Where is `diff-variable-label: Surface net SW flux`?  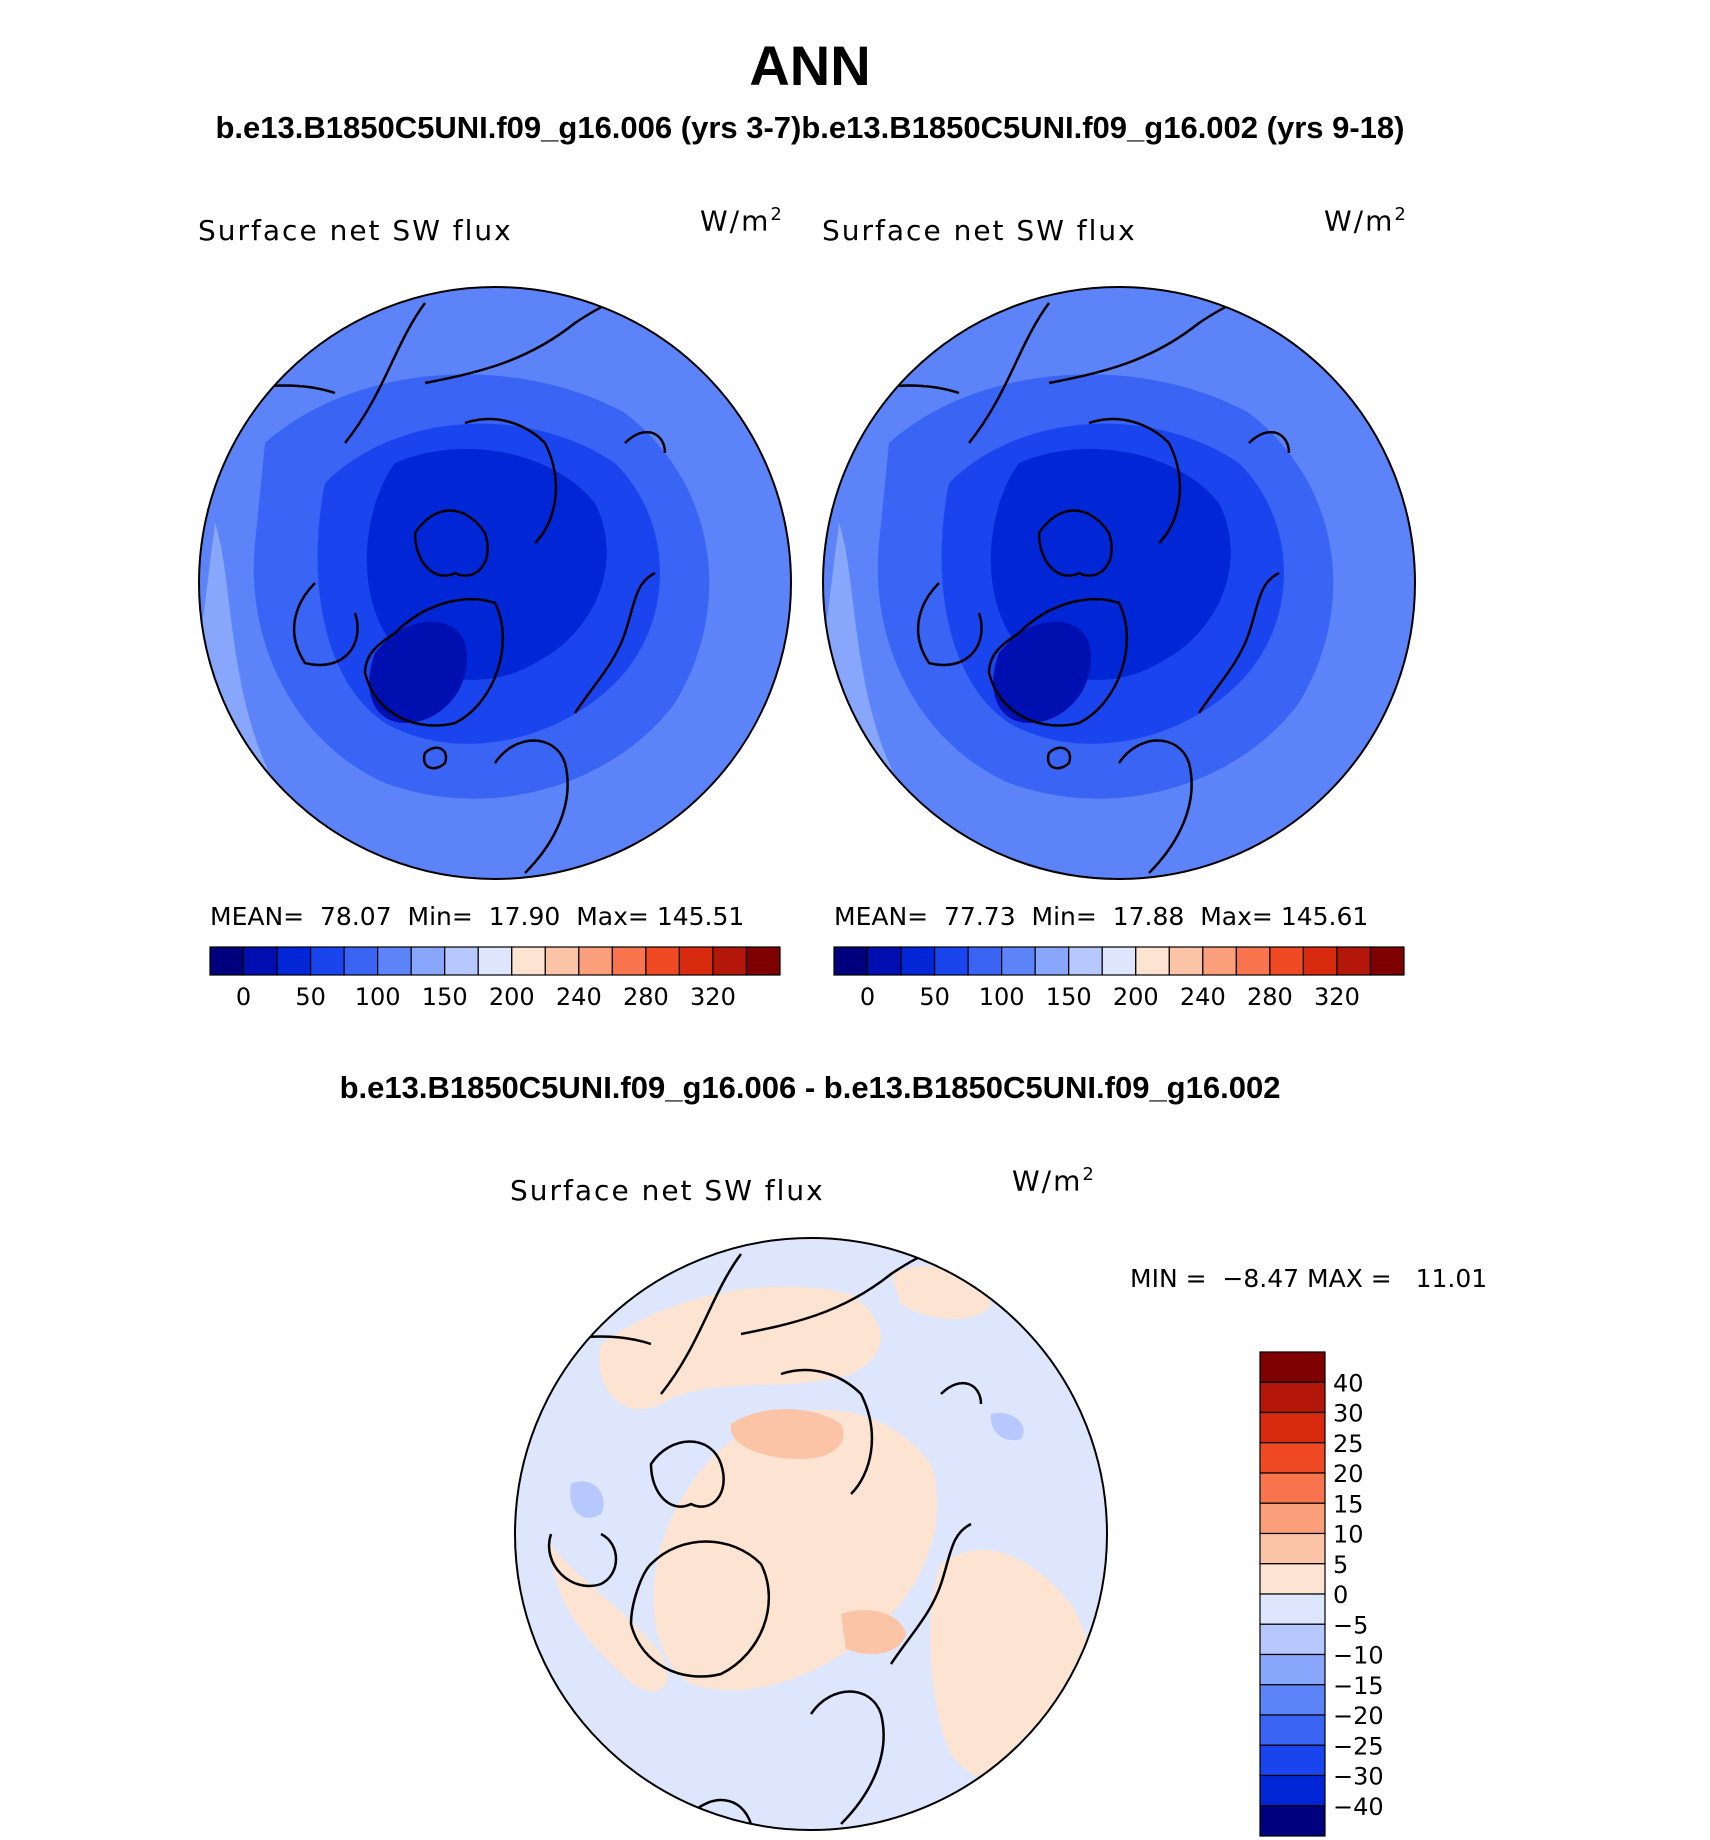
diff-variable-label: Surface net SW flux is located at coordinates (667, 1190).